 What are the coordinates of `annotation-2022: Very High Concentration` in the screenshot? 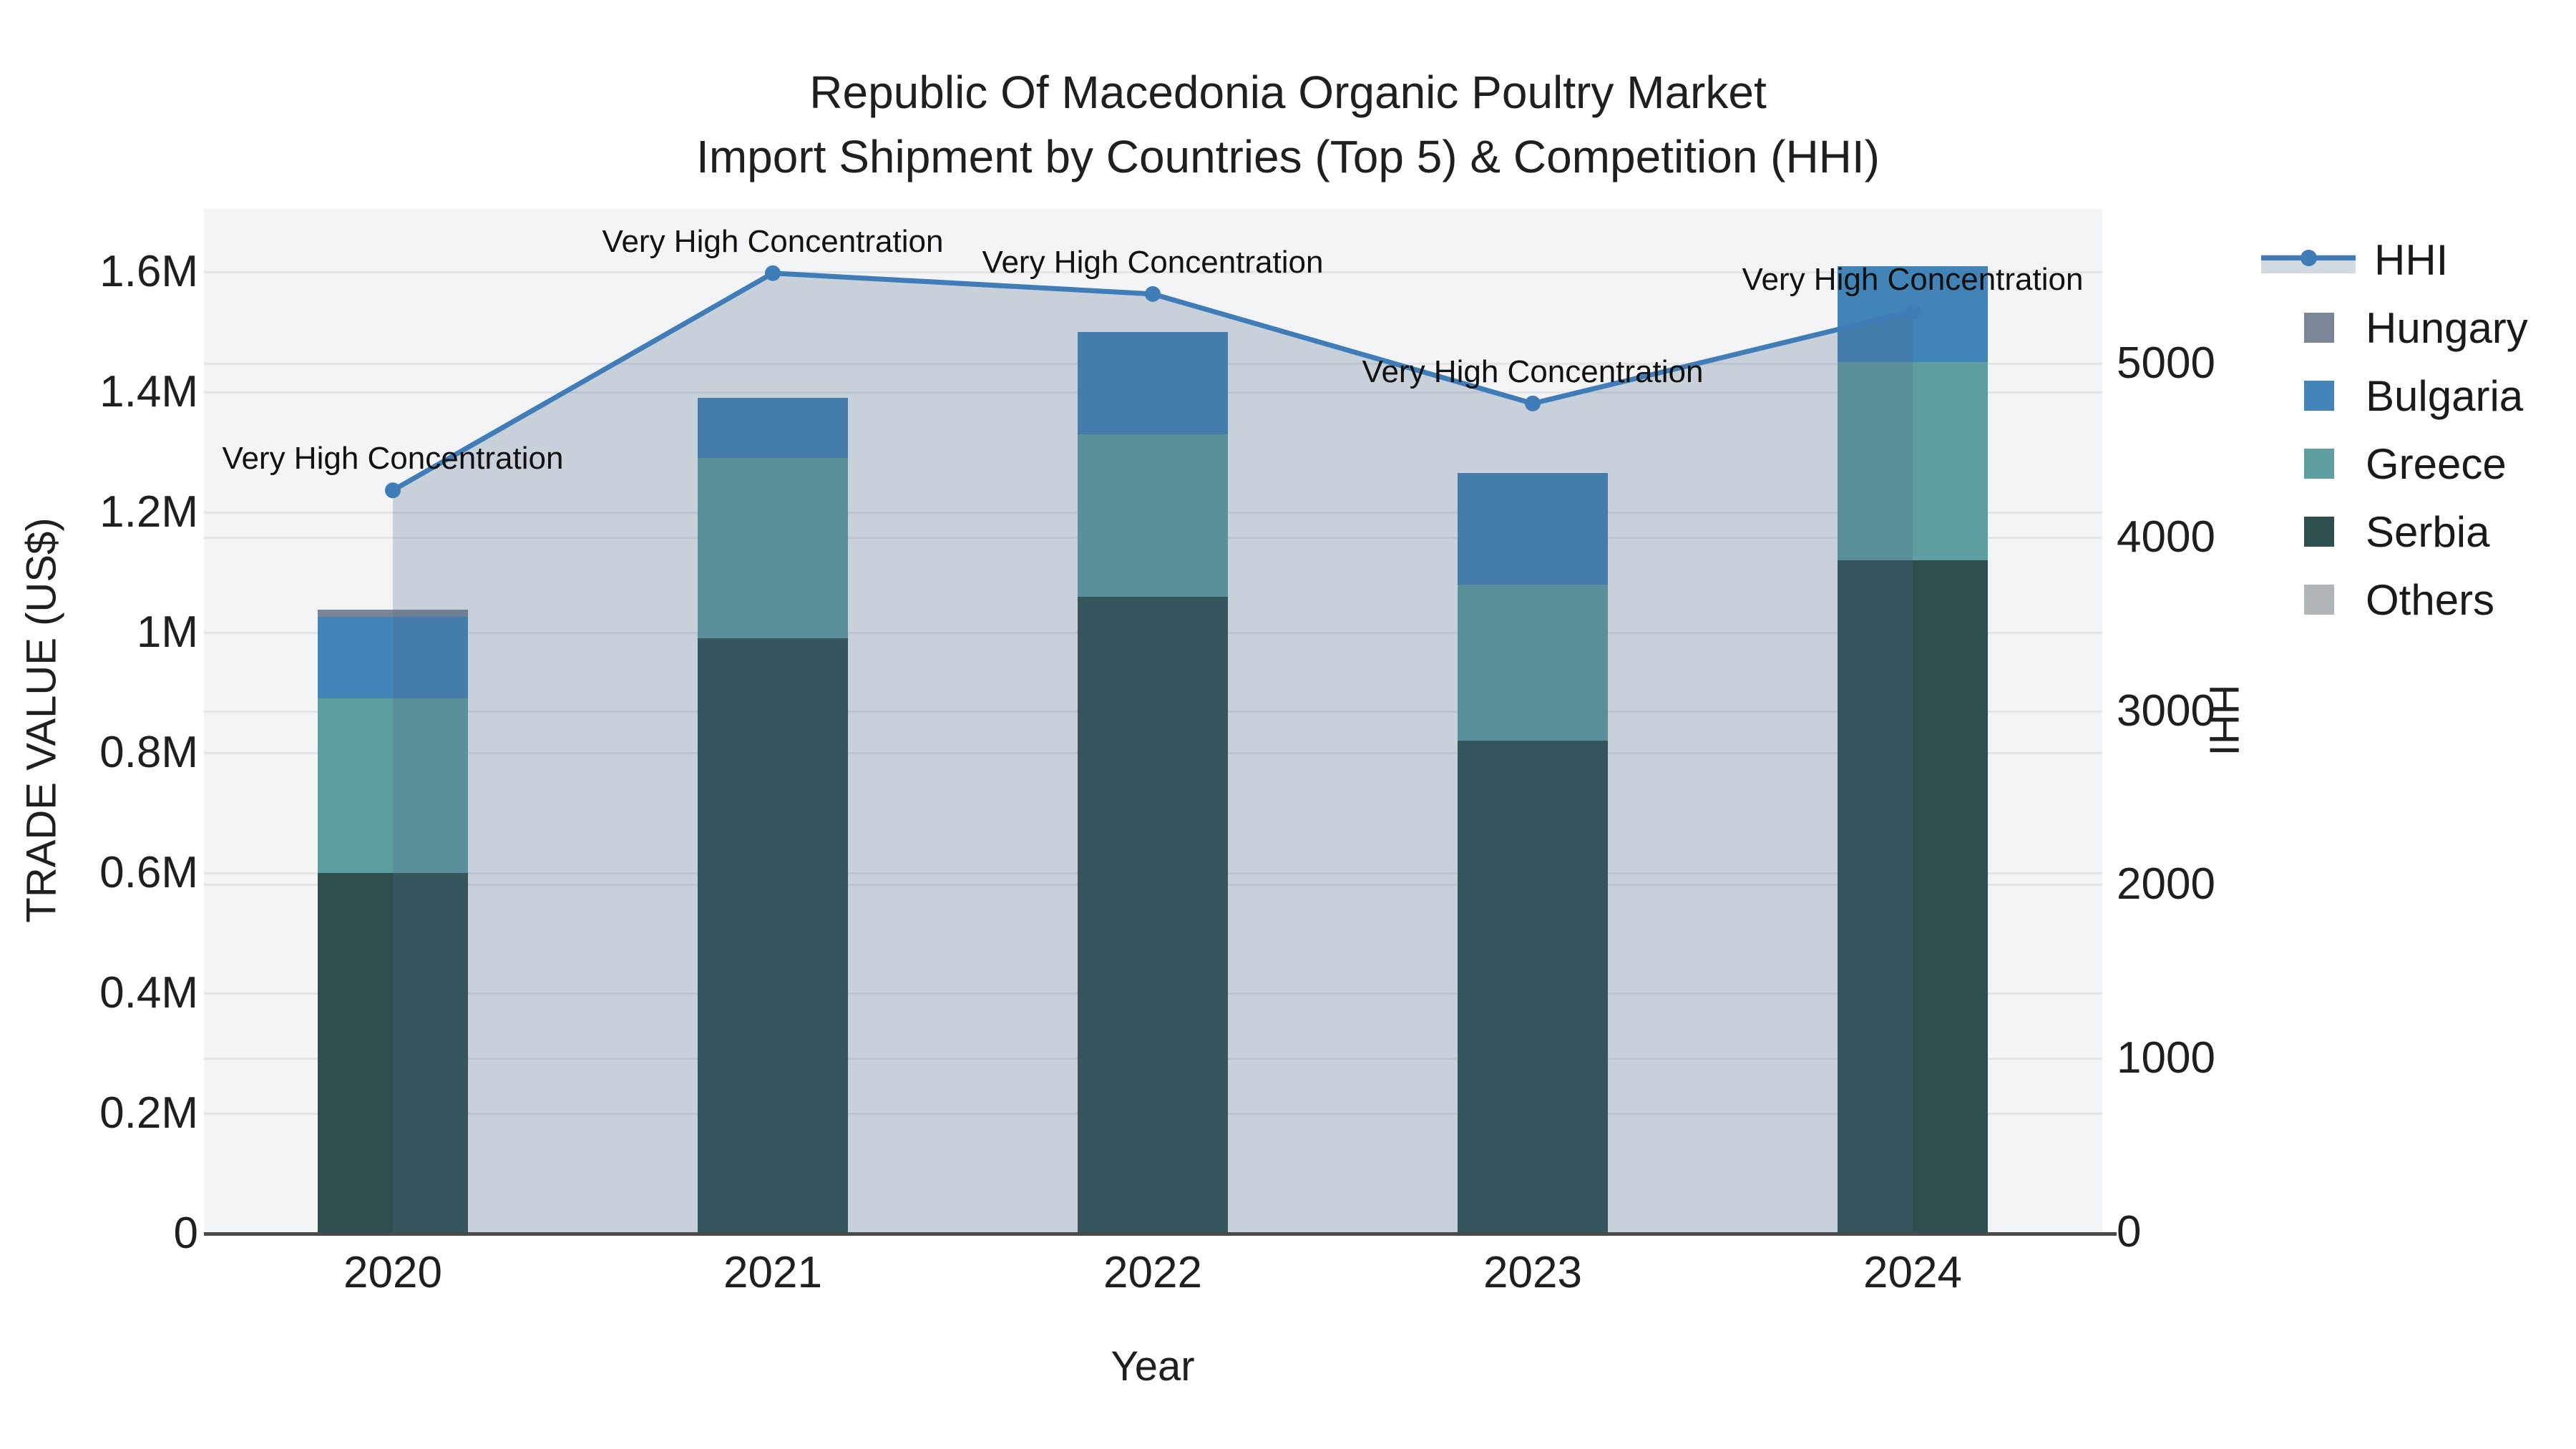 It's located at (1153, 262).